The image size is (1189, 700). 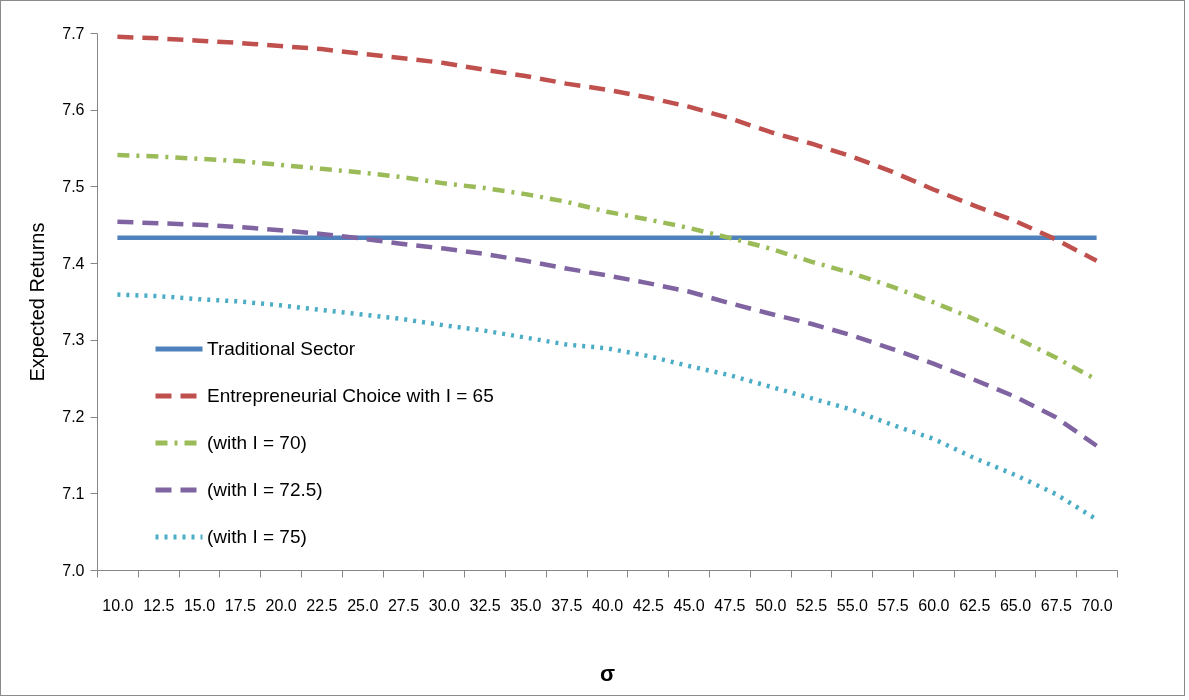 What do you see at coordinates (73, 417) in the screenshot?
I see `y-tick-label: 7.2` at bounding box center [73, 417].